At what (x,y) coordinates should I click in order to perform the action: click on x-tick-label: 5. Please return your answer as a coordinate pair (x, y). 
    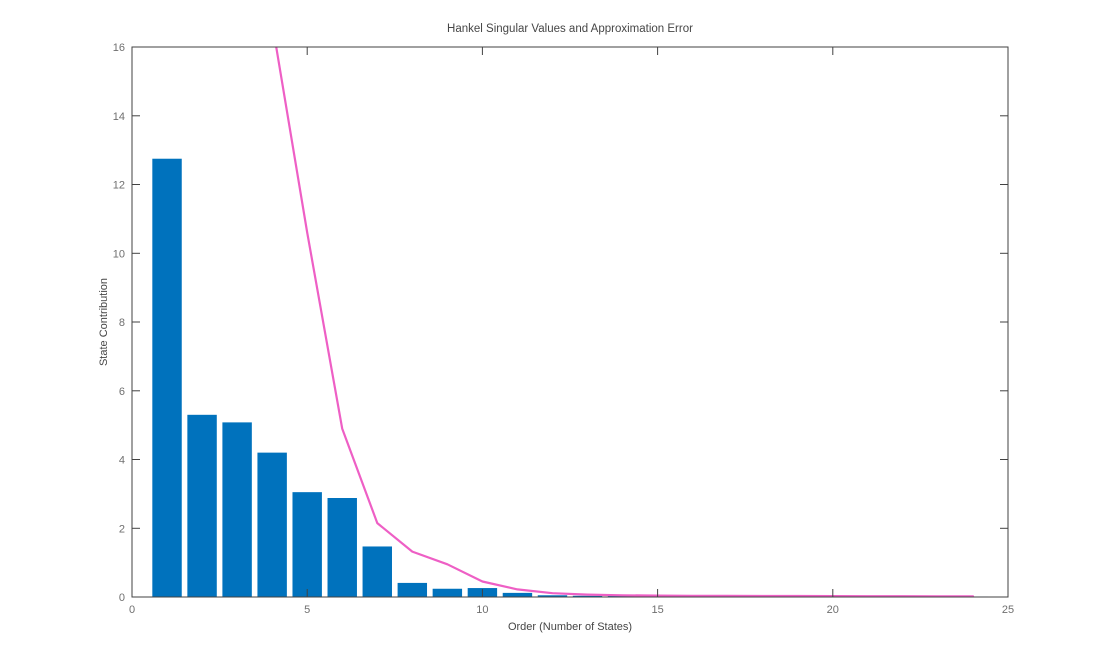
    Looking at the image, I should click on (307, 610).